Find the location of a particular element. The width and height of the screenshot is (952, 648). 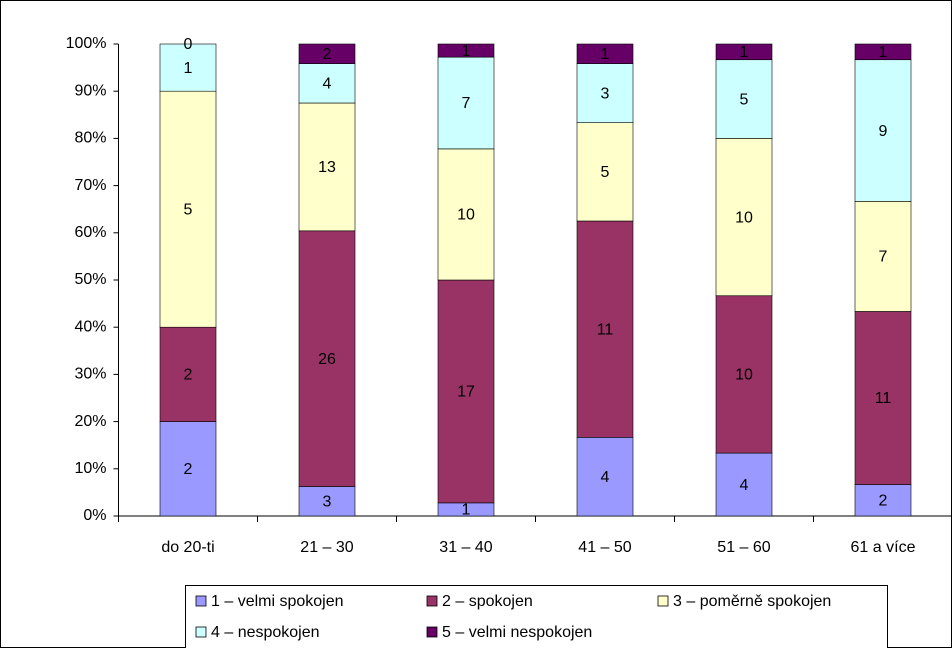

y-tick-label: 30% is located at coordinates (90, 374).